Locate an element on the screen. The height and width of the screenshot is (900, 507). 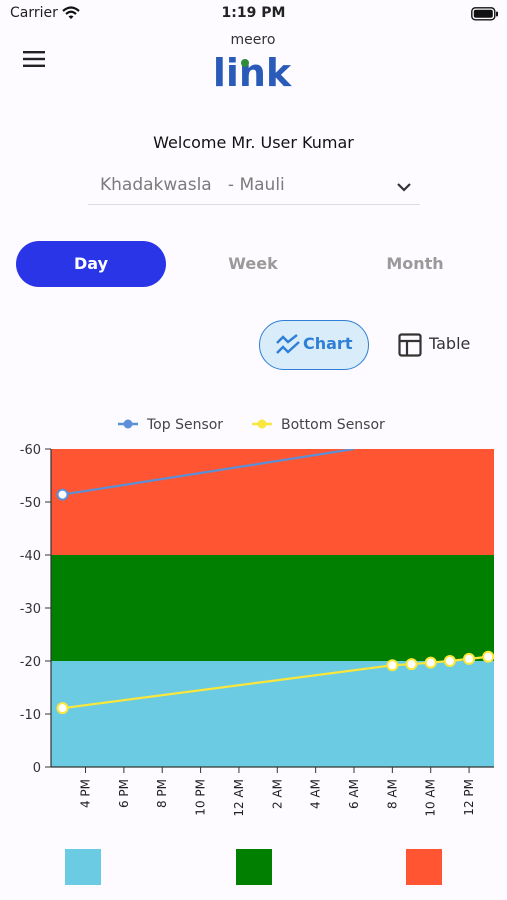
x-tick-label-1: 6 PM is located at coordinates (124, 793).